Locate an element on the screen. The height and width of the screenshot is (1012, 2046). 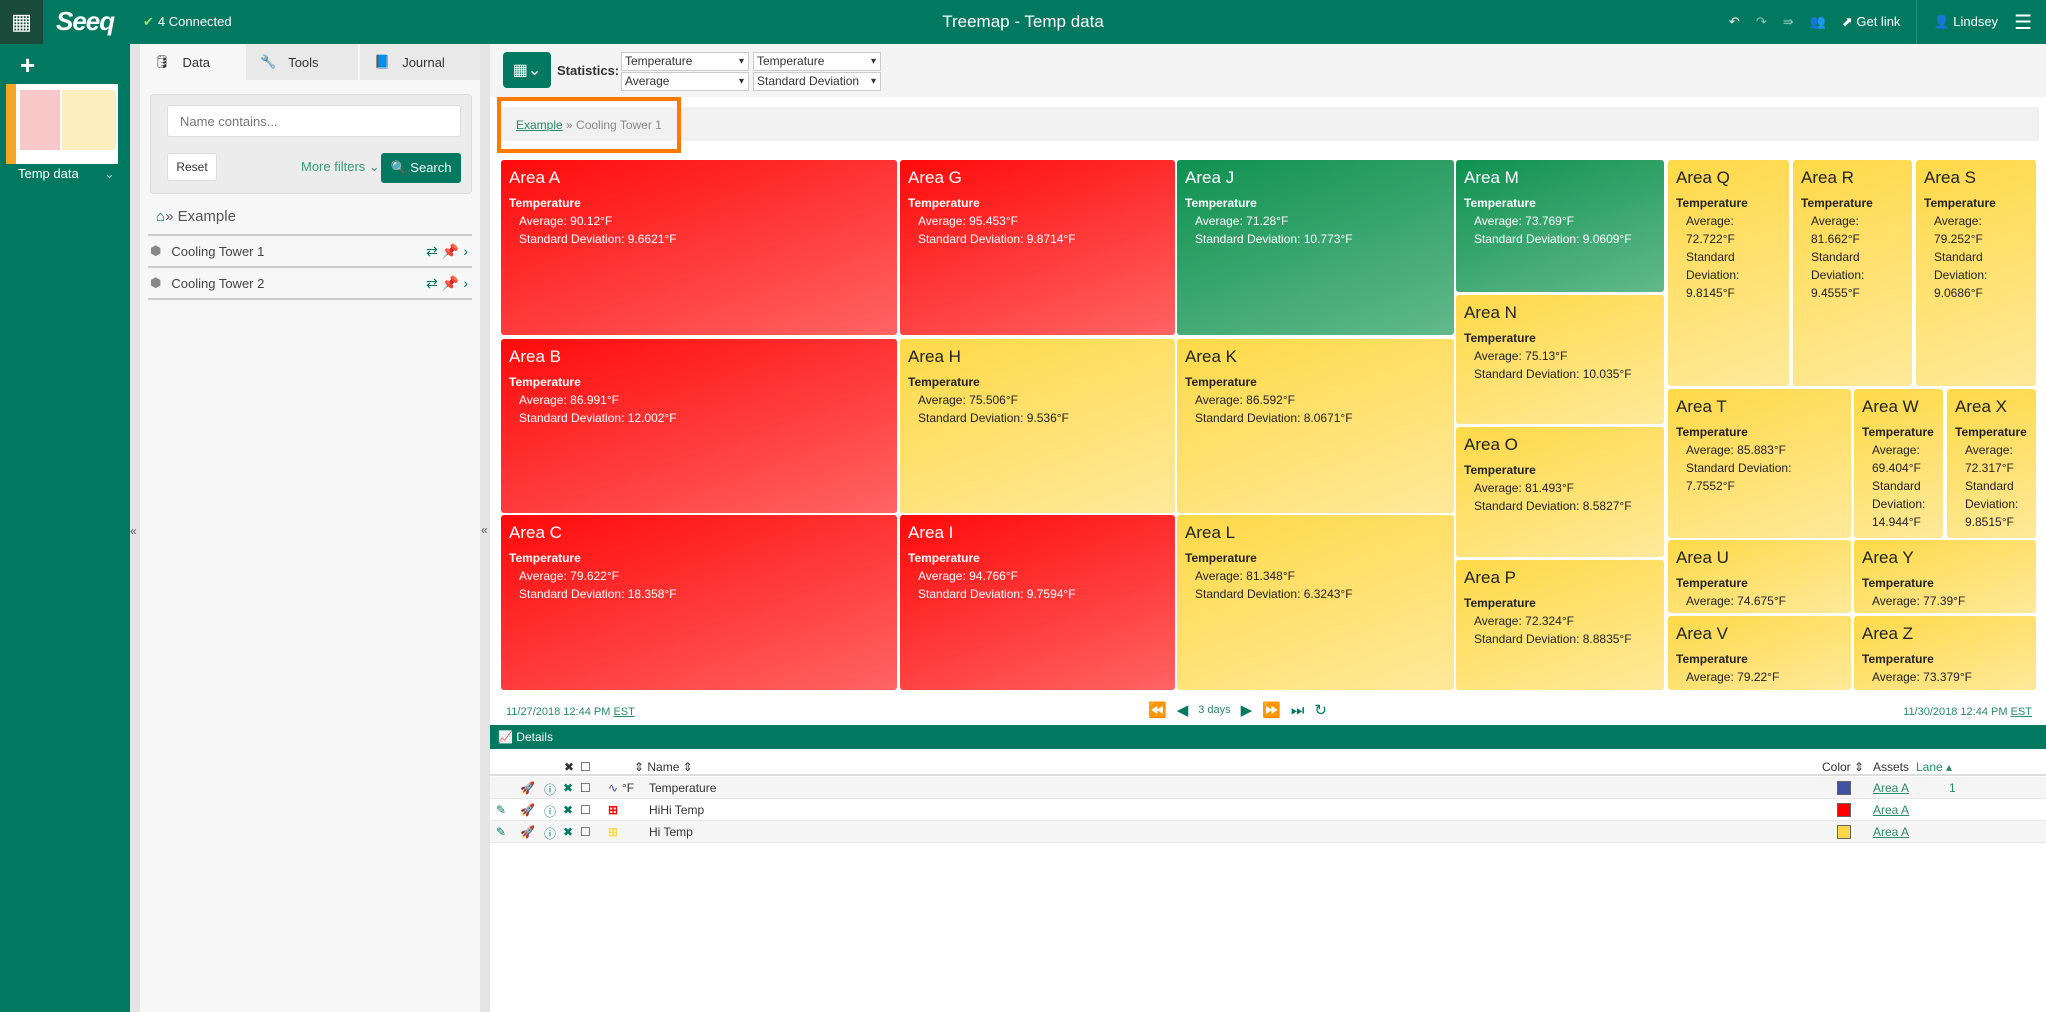
treemap-tile: Area Y Temperature Average: 77.39°F is located at coordinates (1945, 576).